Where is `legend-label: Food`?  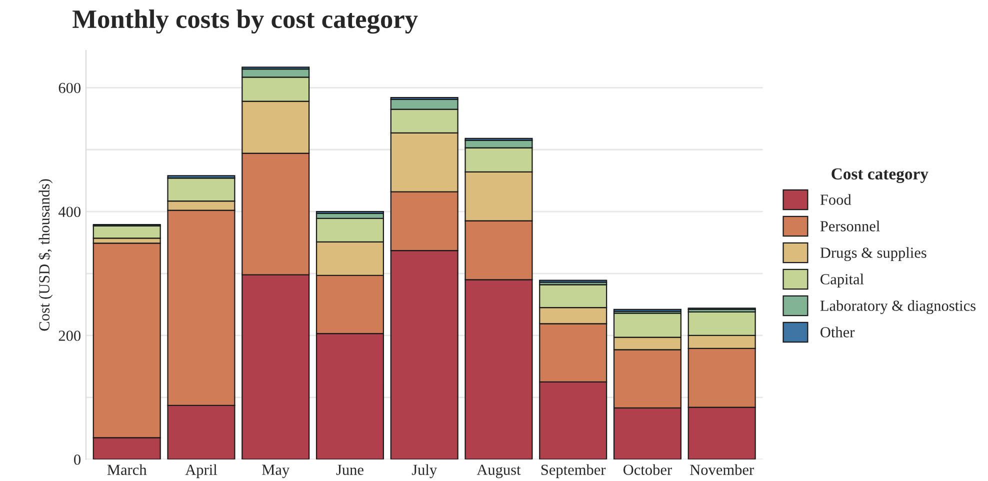
legend-label: Food is located at coordinates (836, 199).